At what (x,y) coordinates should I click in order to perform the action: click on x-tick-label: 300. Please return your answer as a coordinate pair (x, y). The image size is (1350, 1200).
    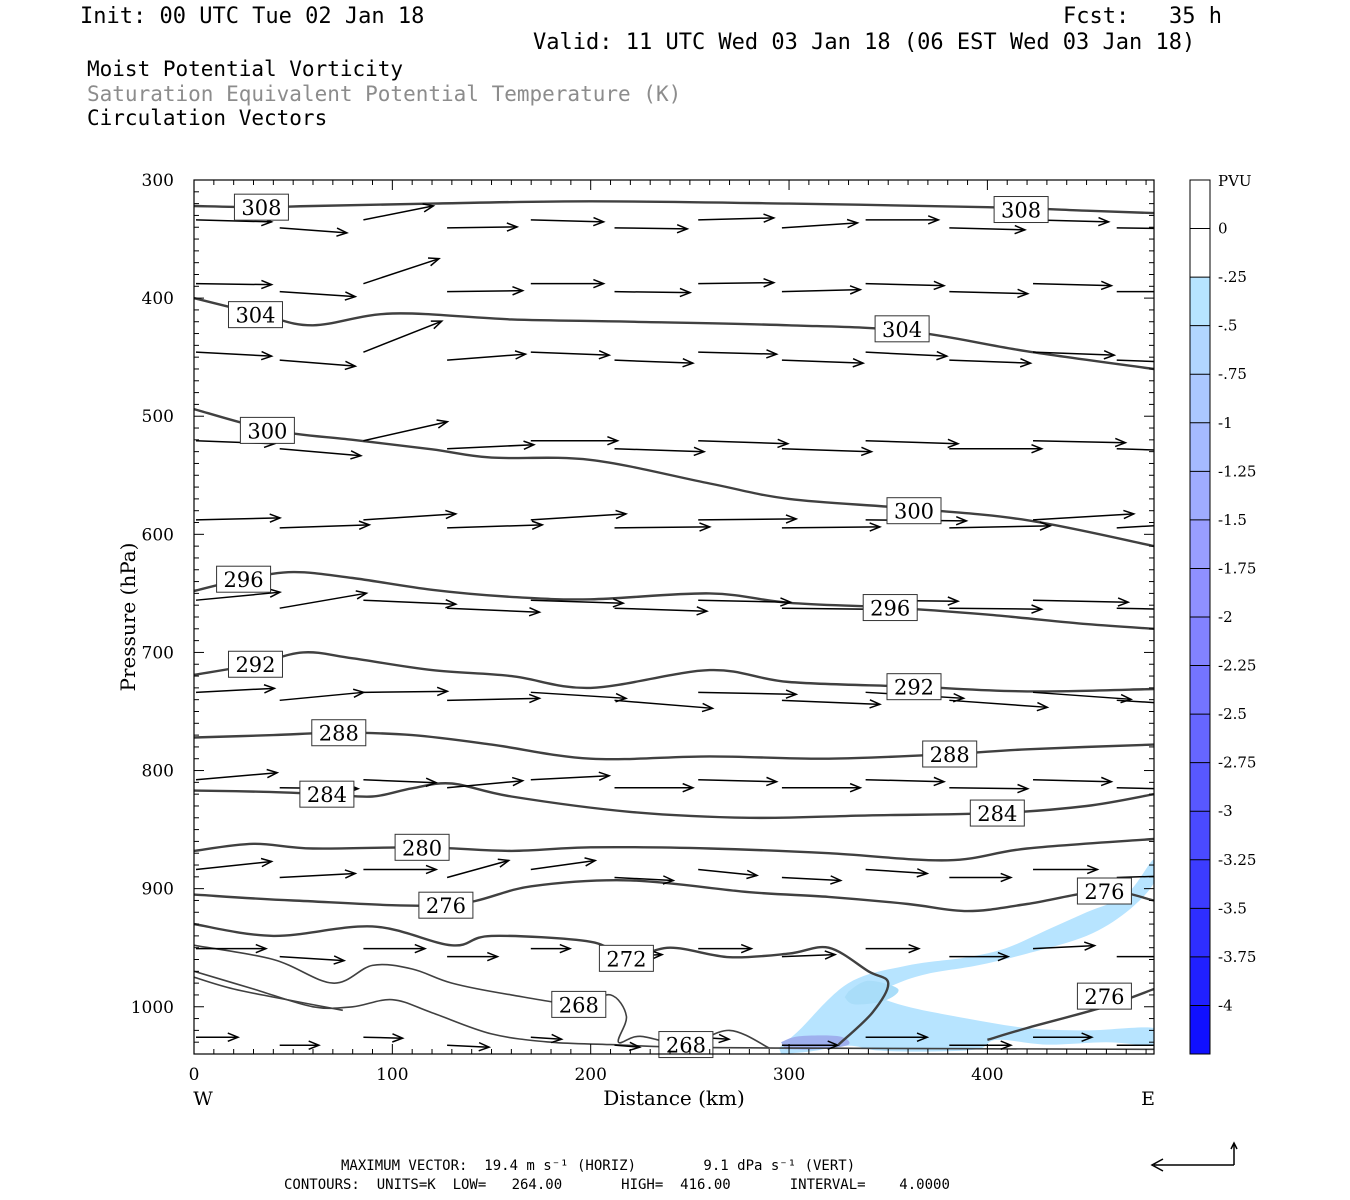
    Looking at the image, I should click on (789, 1075).